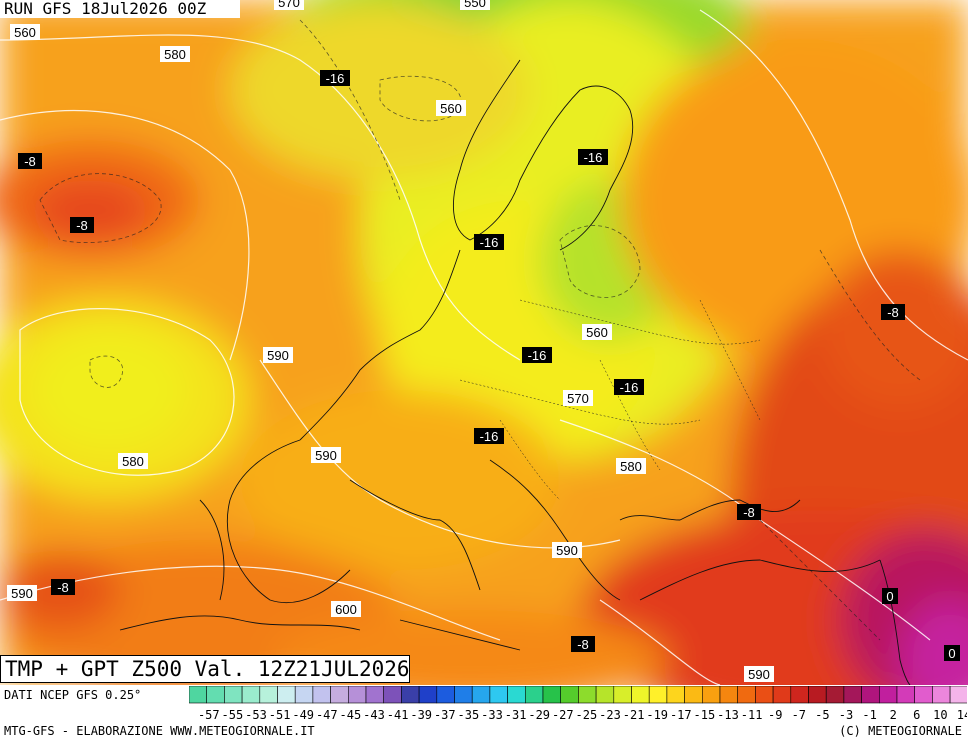 This screenshot has width=968, height=745. I want to click on legend-tick-label: -25, so click(587, 715).